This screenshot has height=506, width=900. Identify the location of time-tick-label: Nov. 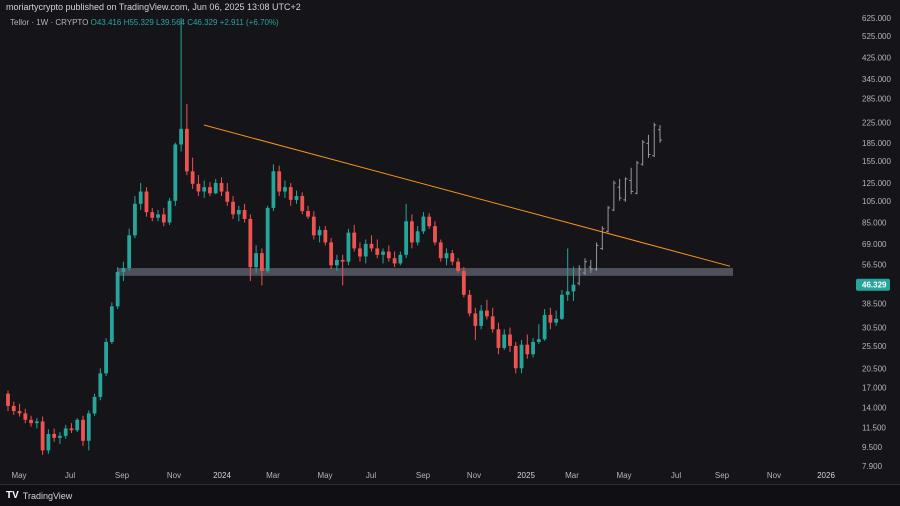
(474, 475).